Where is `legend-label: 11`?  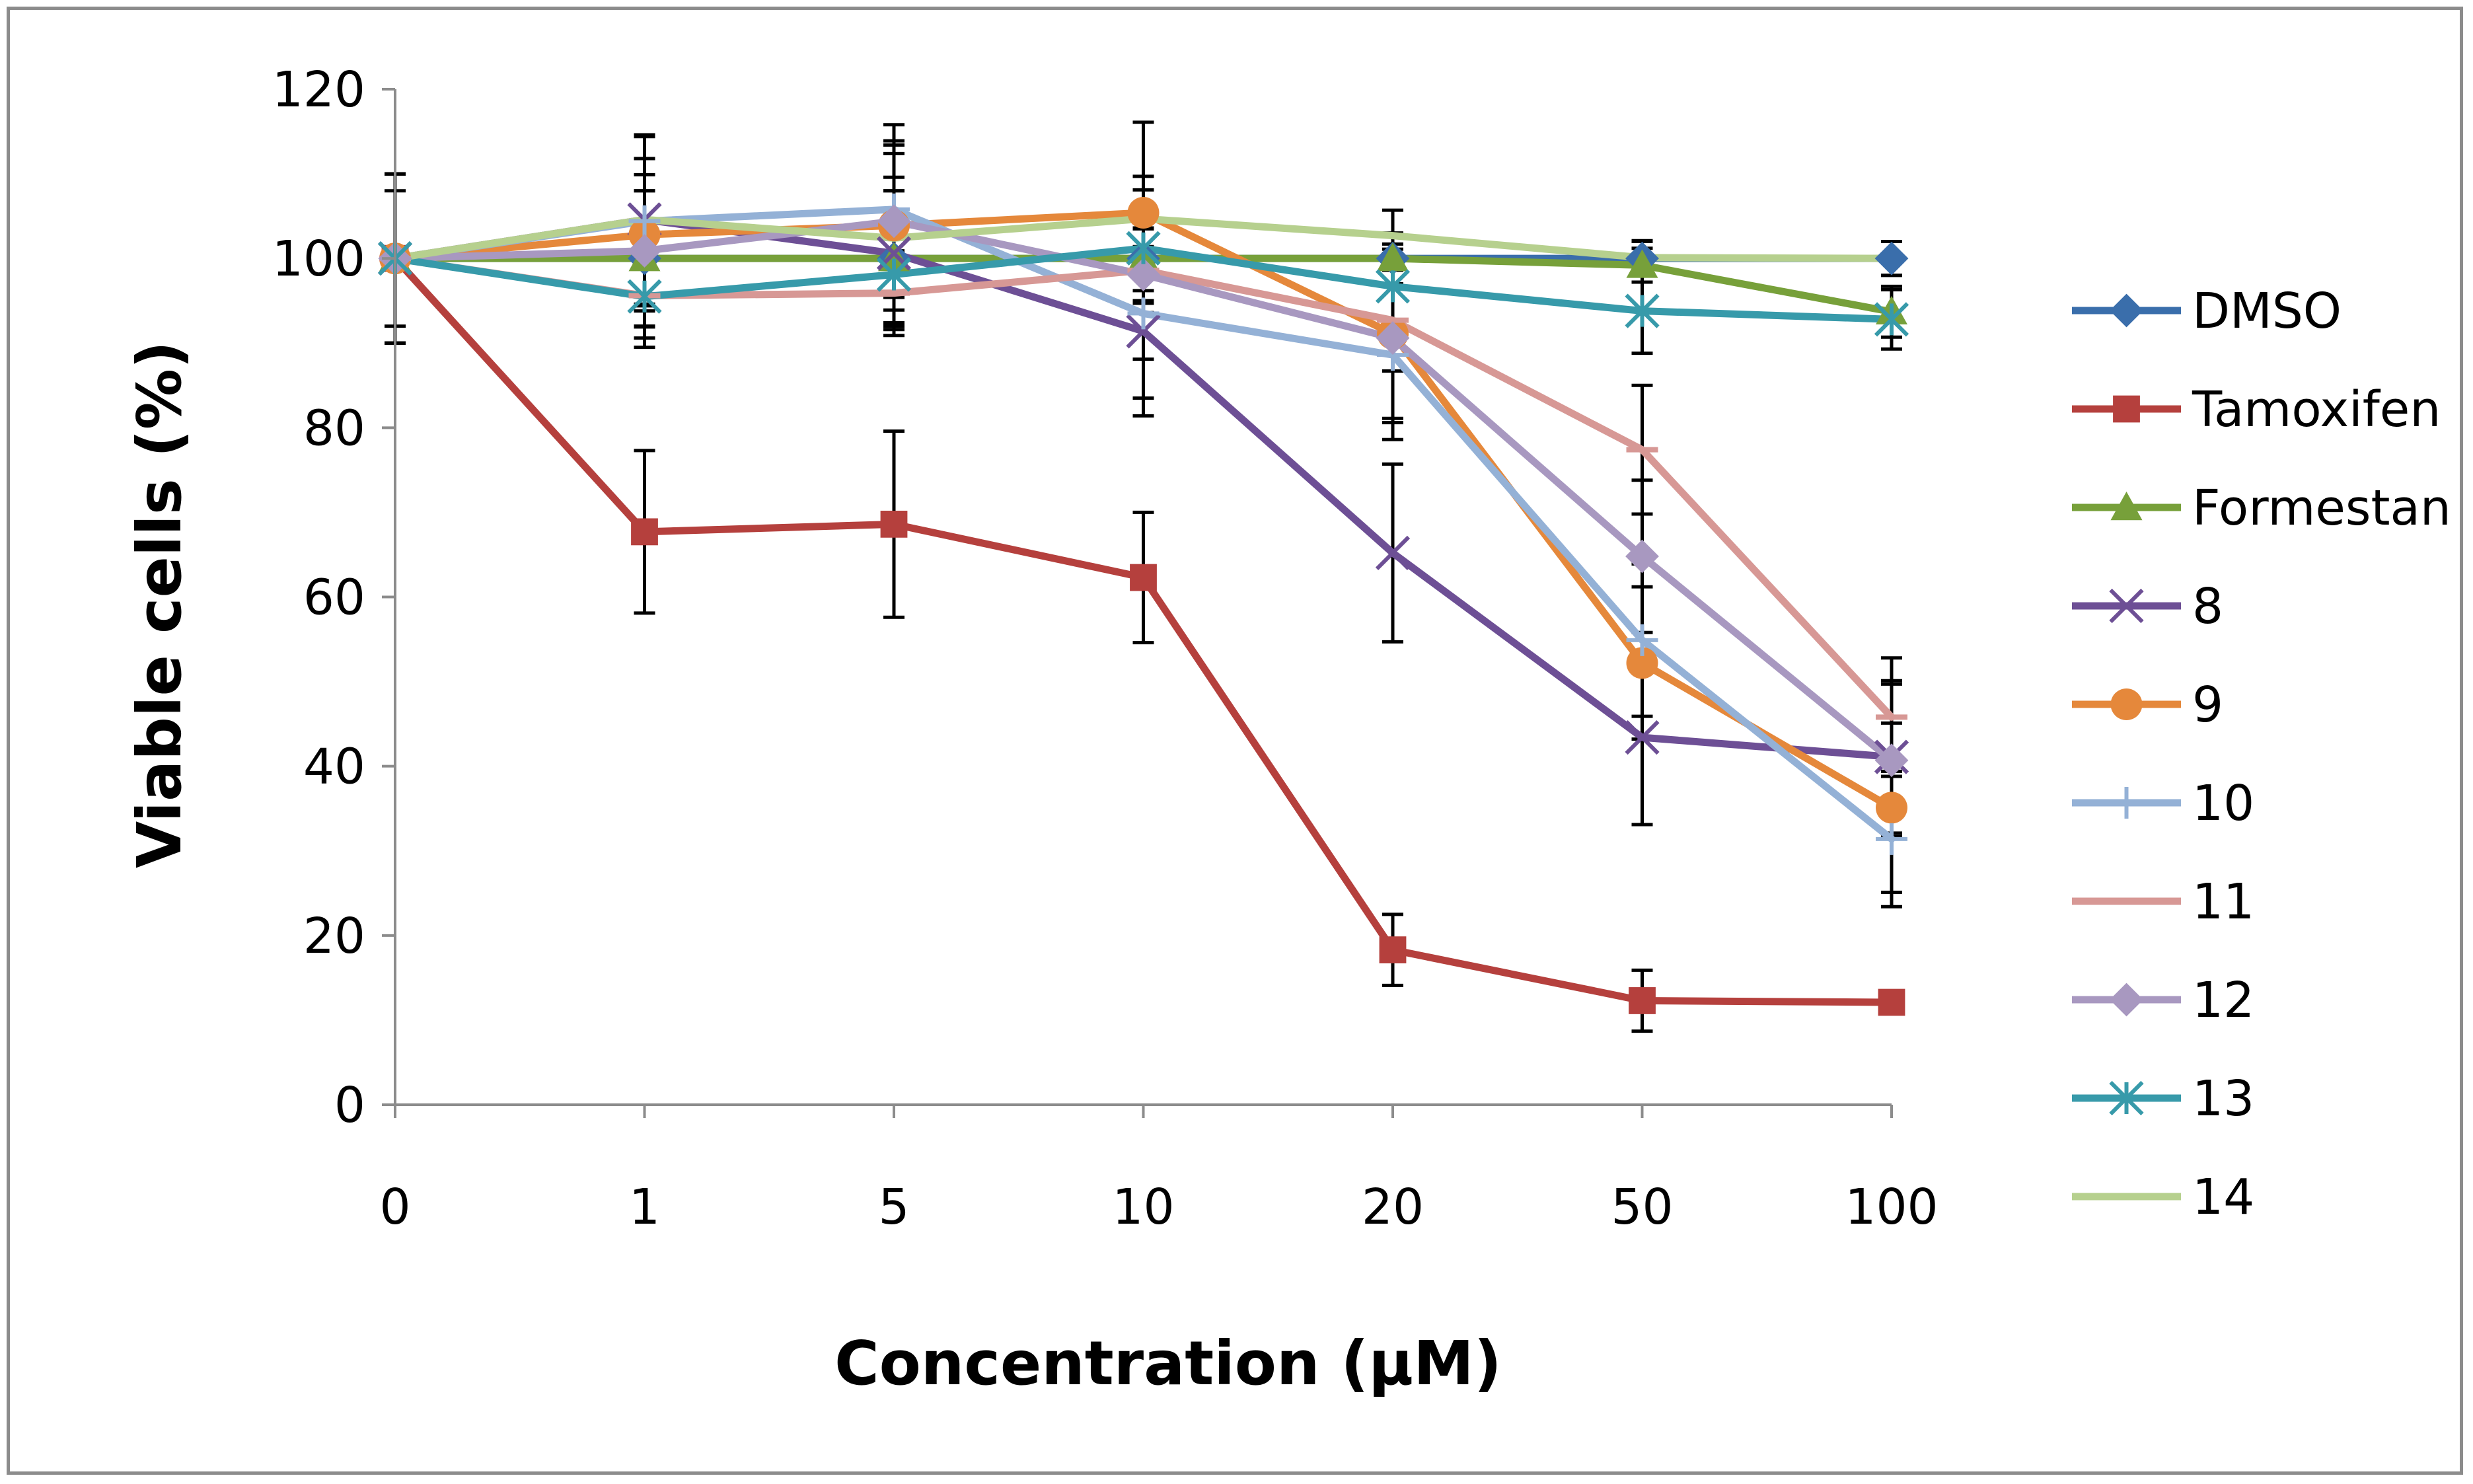 legend-label: 11 is located at coordinates (2223, 901).